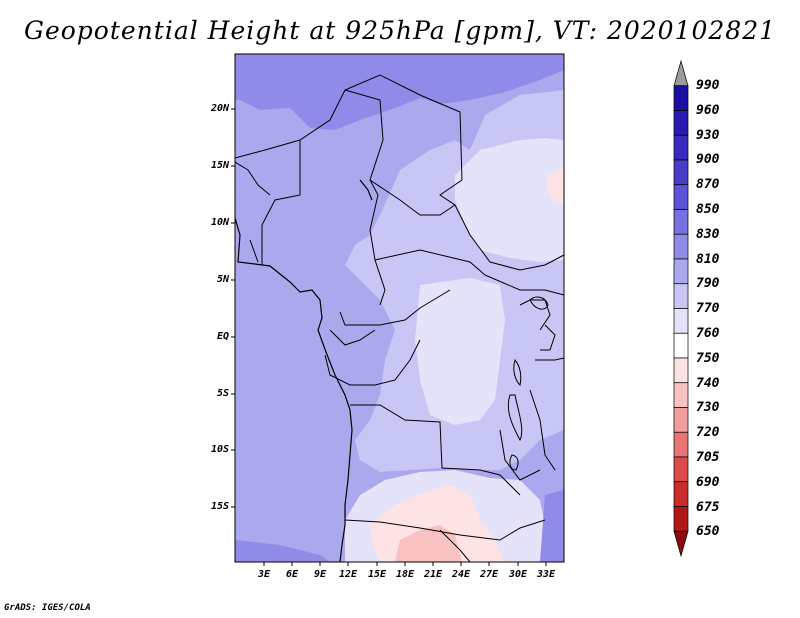 The height and width of the screenshot is (618, 800). What do you see at coordinates (222, 336) in the screenshot?
I see `y-tick-label: EQ` at bounding box center [222, 336].